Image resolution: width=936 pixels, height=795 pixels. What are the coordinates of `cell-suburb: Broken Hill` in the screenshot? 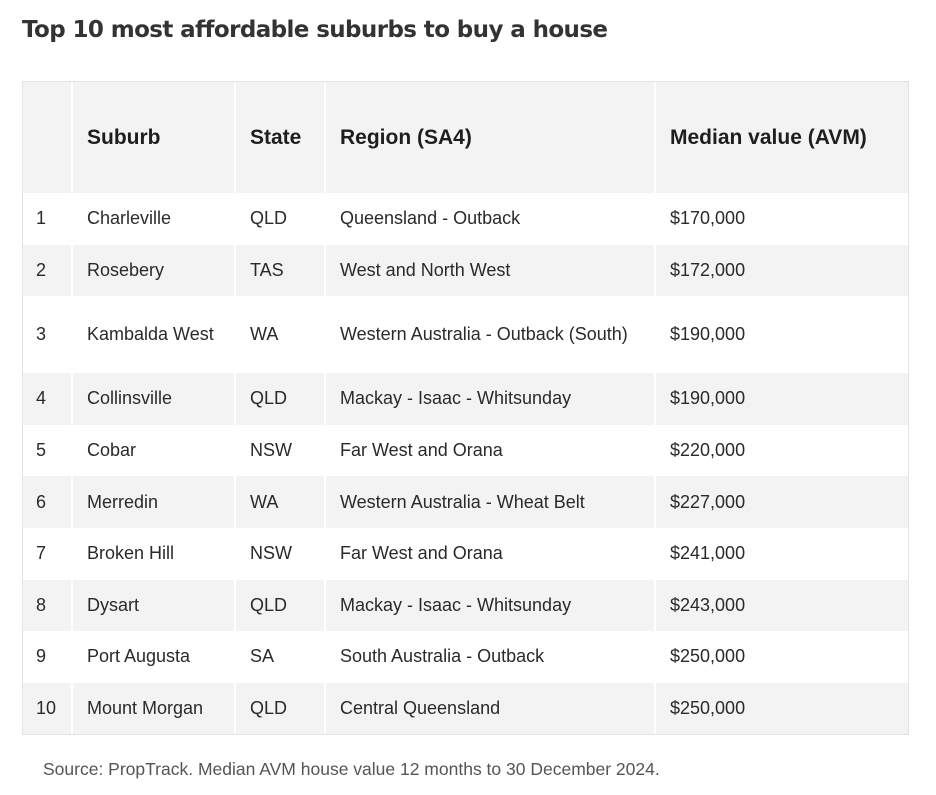 It's located at (153, 553).